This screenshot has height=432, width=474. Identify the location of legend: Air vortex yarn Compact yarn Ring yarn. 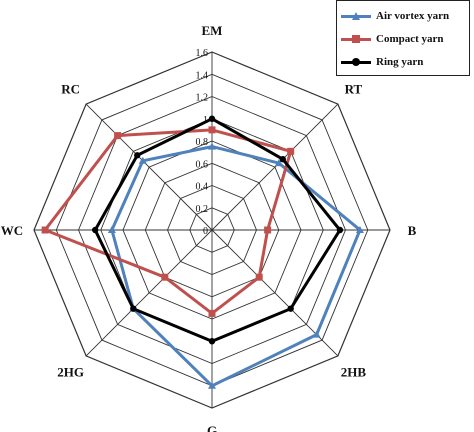
(403, 38).